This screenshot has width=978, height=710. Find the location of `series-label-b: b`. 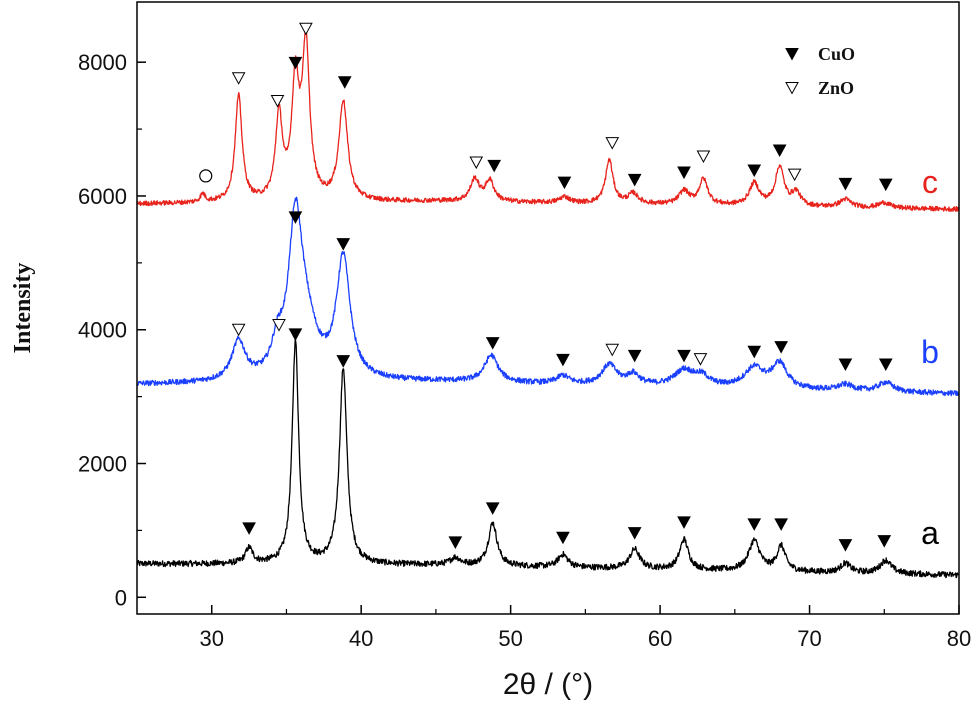

series-label-b: b is located at coordinates (930, 352).